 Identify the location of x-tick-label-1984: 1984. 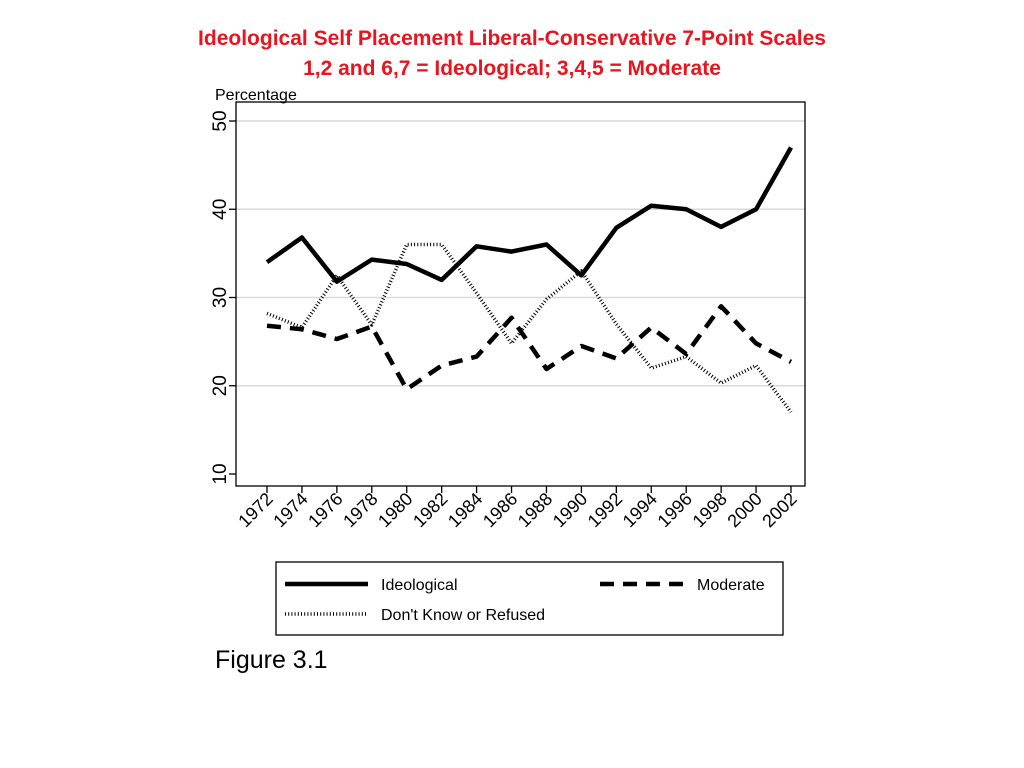
(465, 510).